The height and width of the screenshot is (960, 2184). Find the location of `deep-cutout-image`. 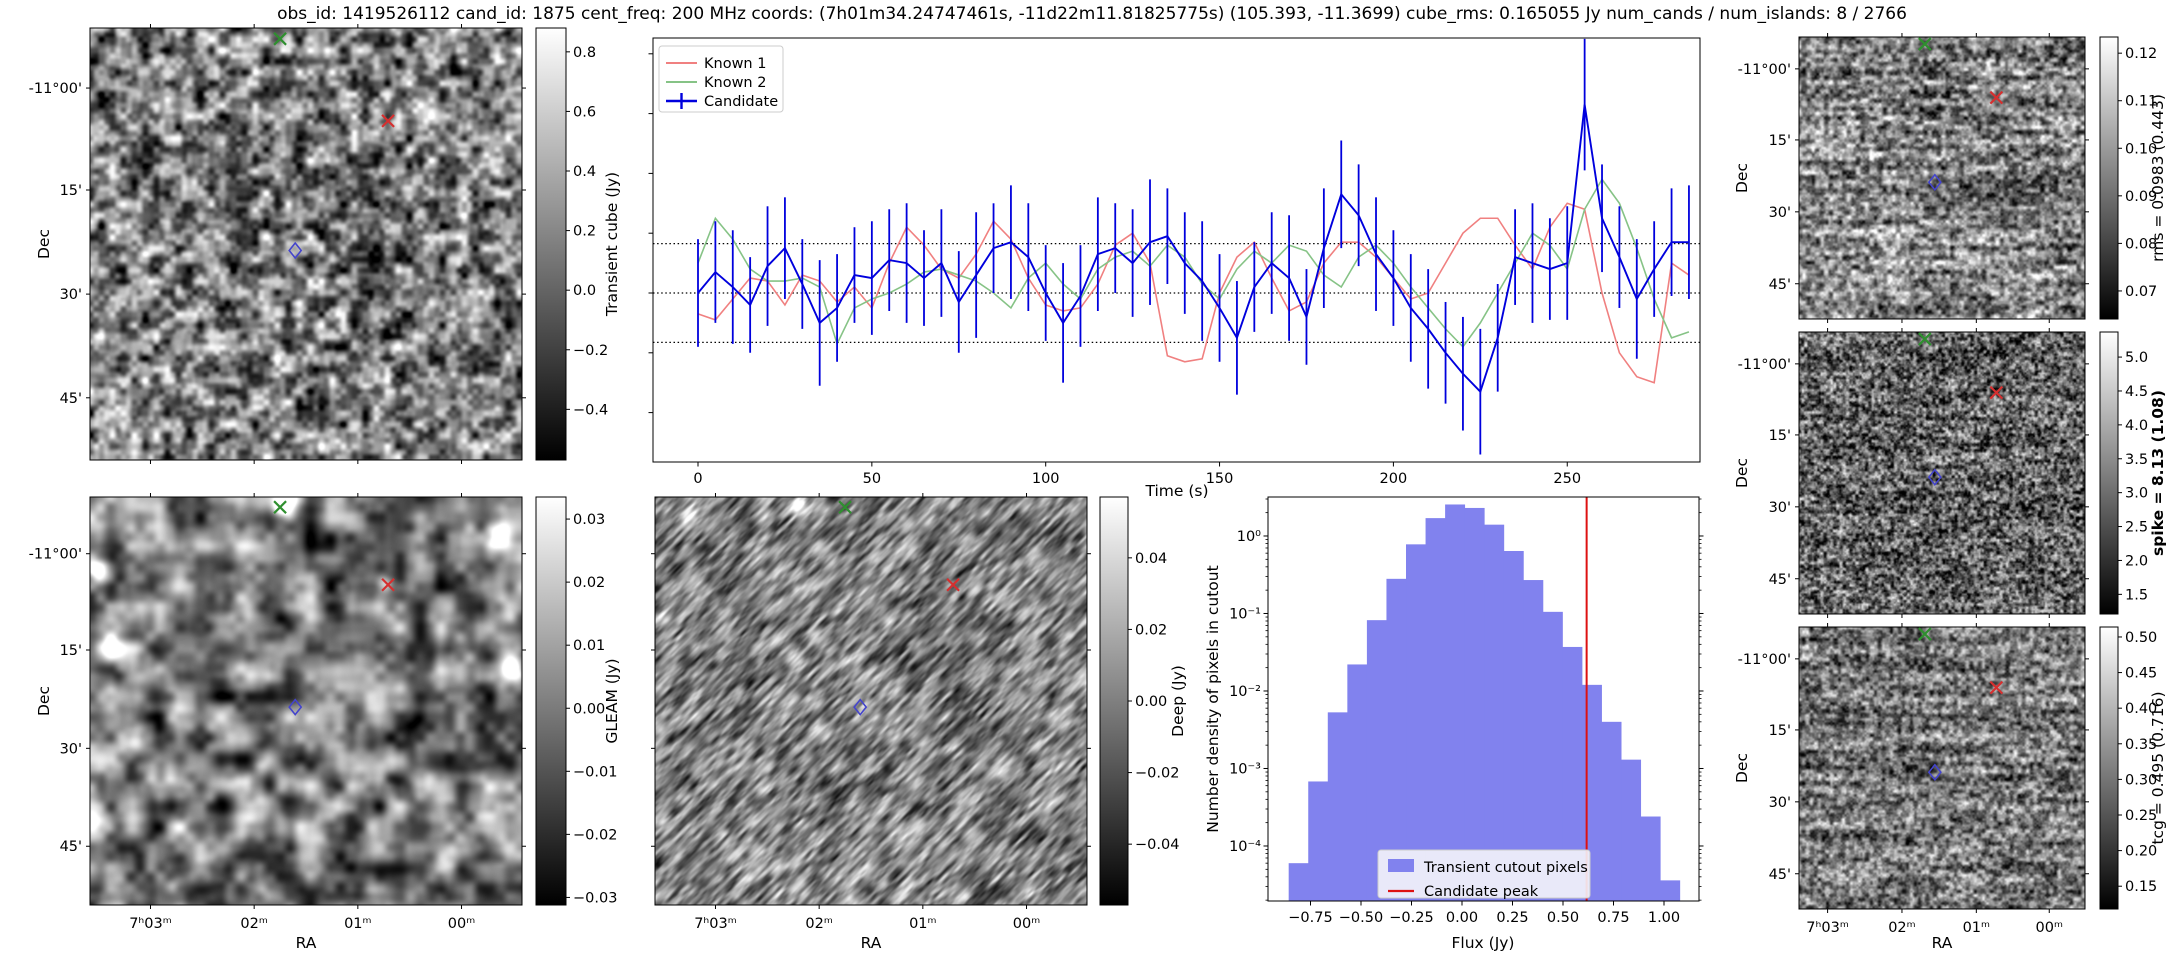

deep-cutout-image is located at coordinates (871, 701).